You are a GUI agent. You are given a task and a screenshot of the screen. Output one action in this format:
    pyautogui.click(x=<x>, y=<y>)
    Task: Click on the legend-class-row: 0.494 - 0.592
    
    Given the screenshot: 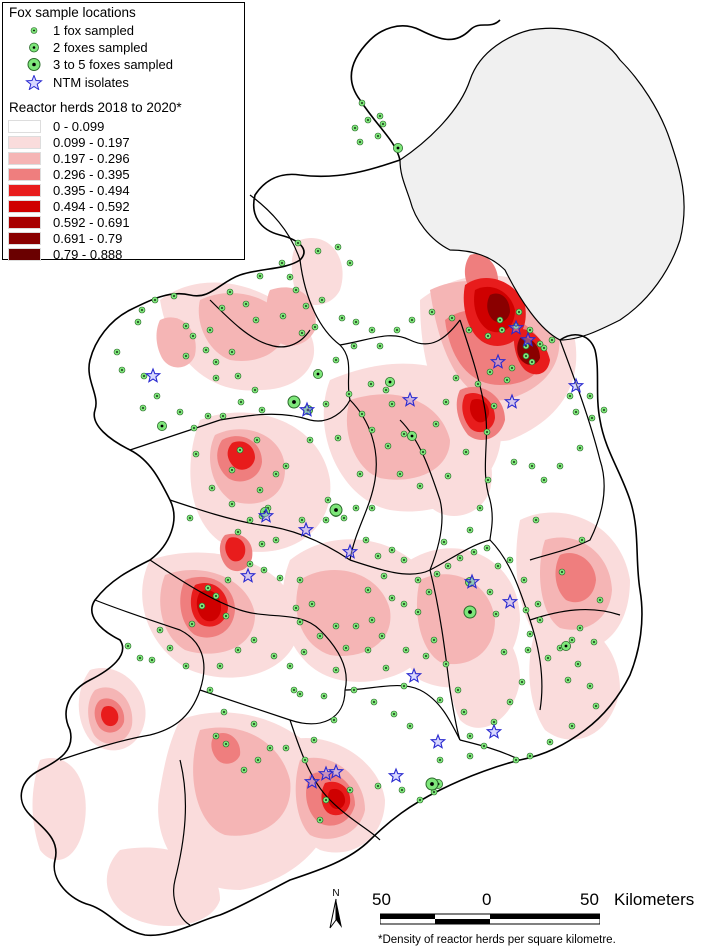 What is the action you would take?
    pyautogui.click(x=123, y=206)
    